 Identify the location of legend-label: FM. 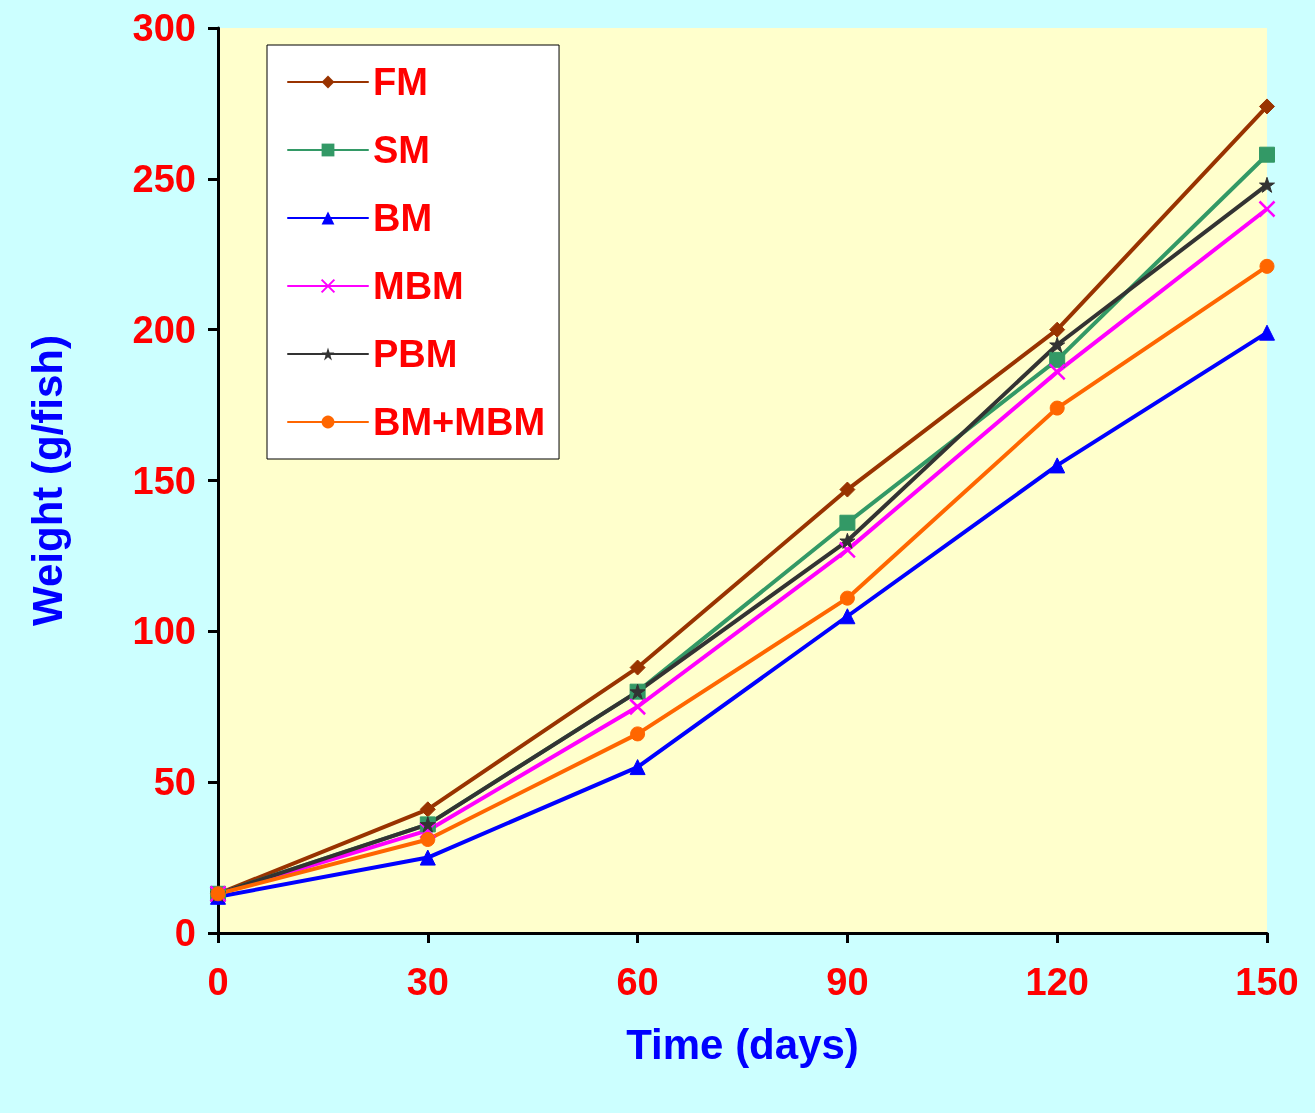
(400, 82).